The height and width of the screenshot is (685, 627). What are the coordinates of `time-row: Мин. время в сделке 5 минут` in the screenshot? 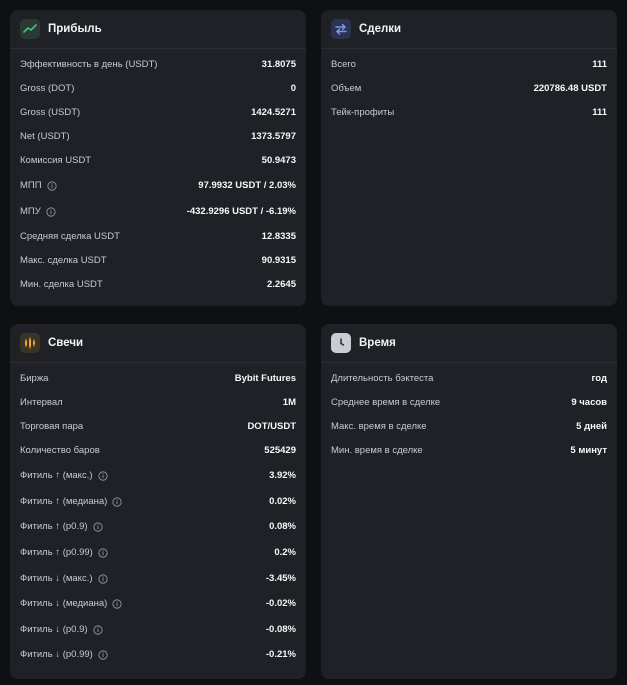 It's located at (469, 451).